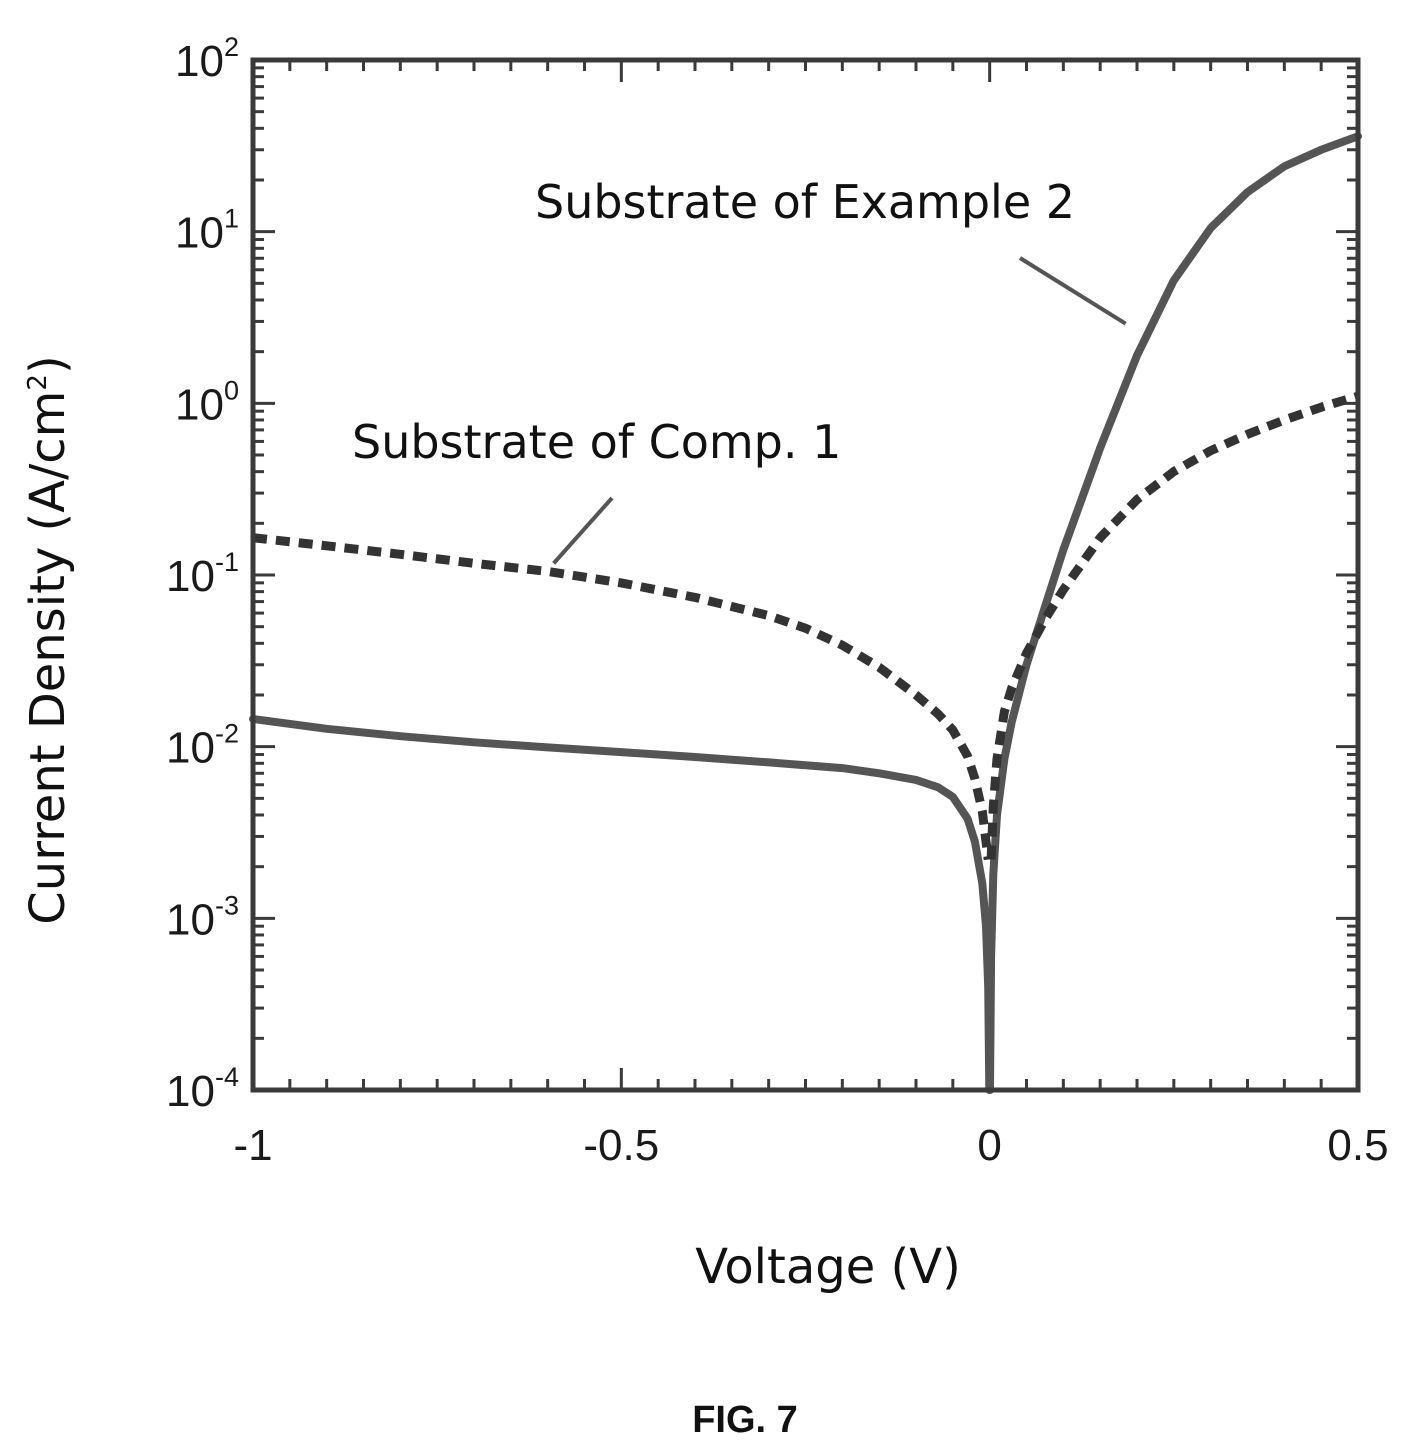 This screenshot has height=1454, width=1418. What do you see at coordinates (839, 410) in the screenshot?
I see `annotation-leaders` at bounding box center [839, 410].